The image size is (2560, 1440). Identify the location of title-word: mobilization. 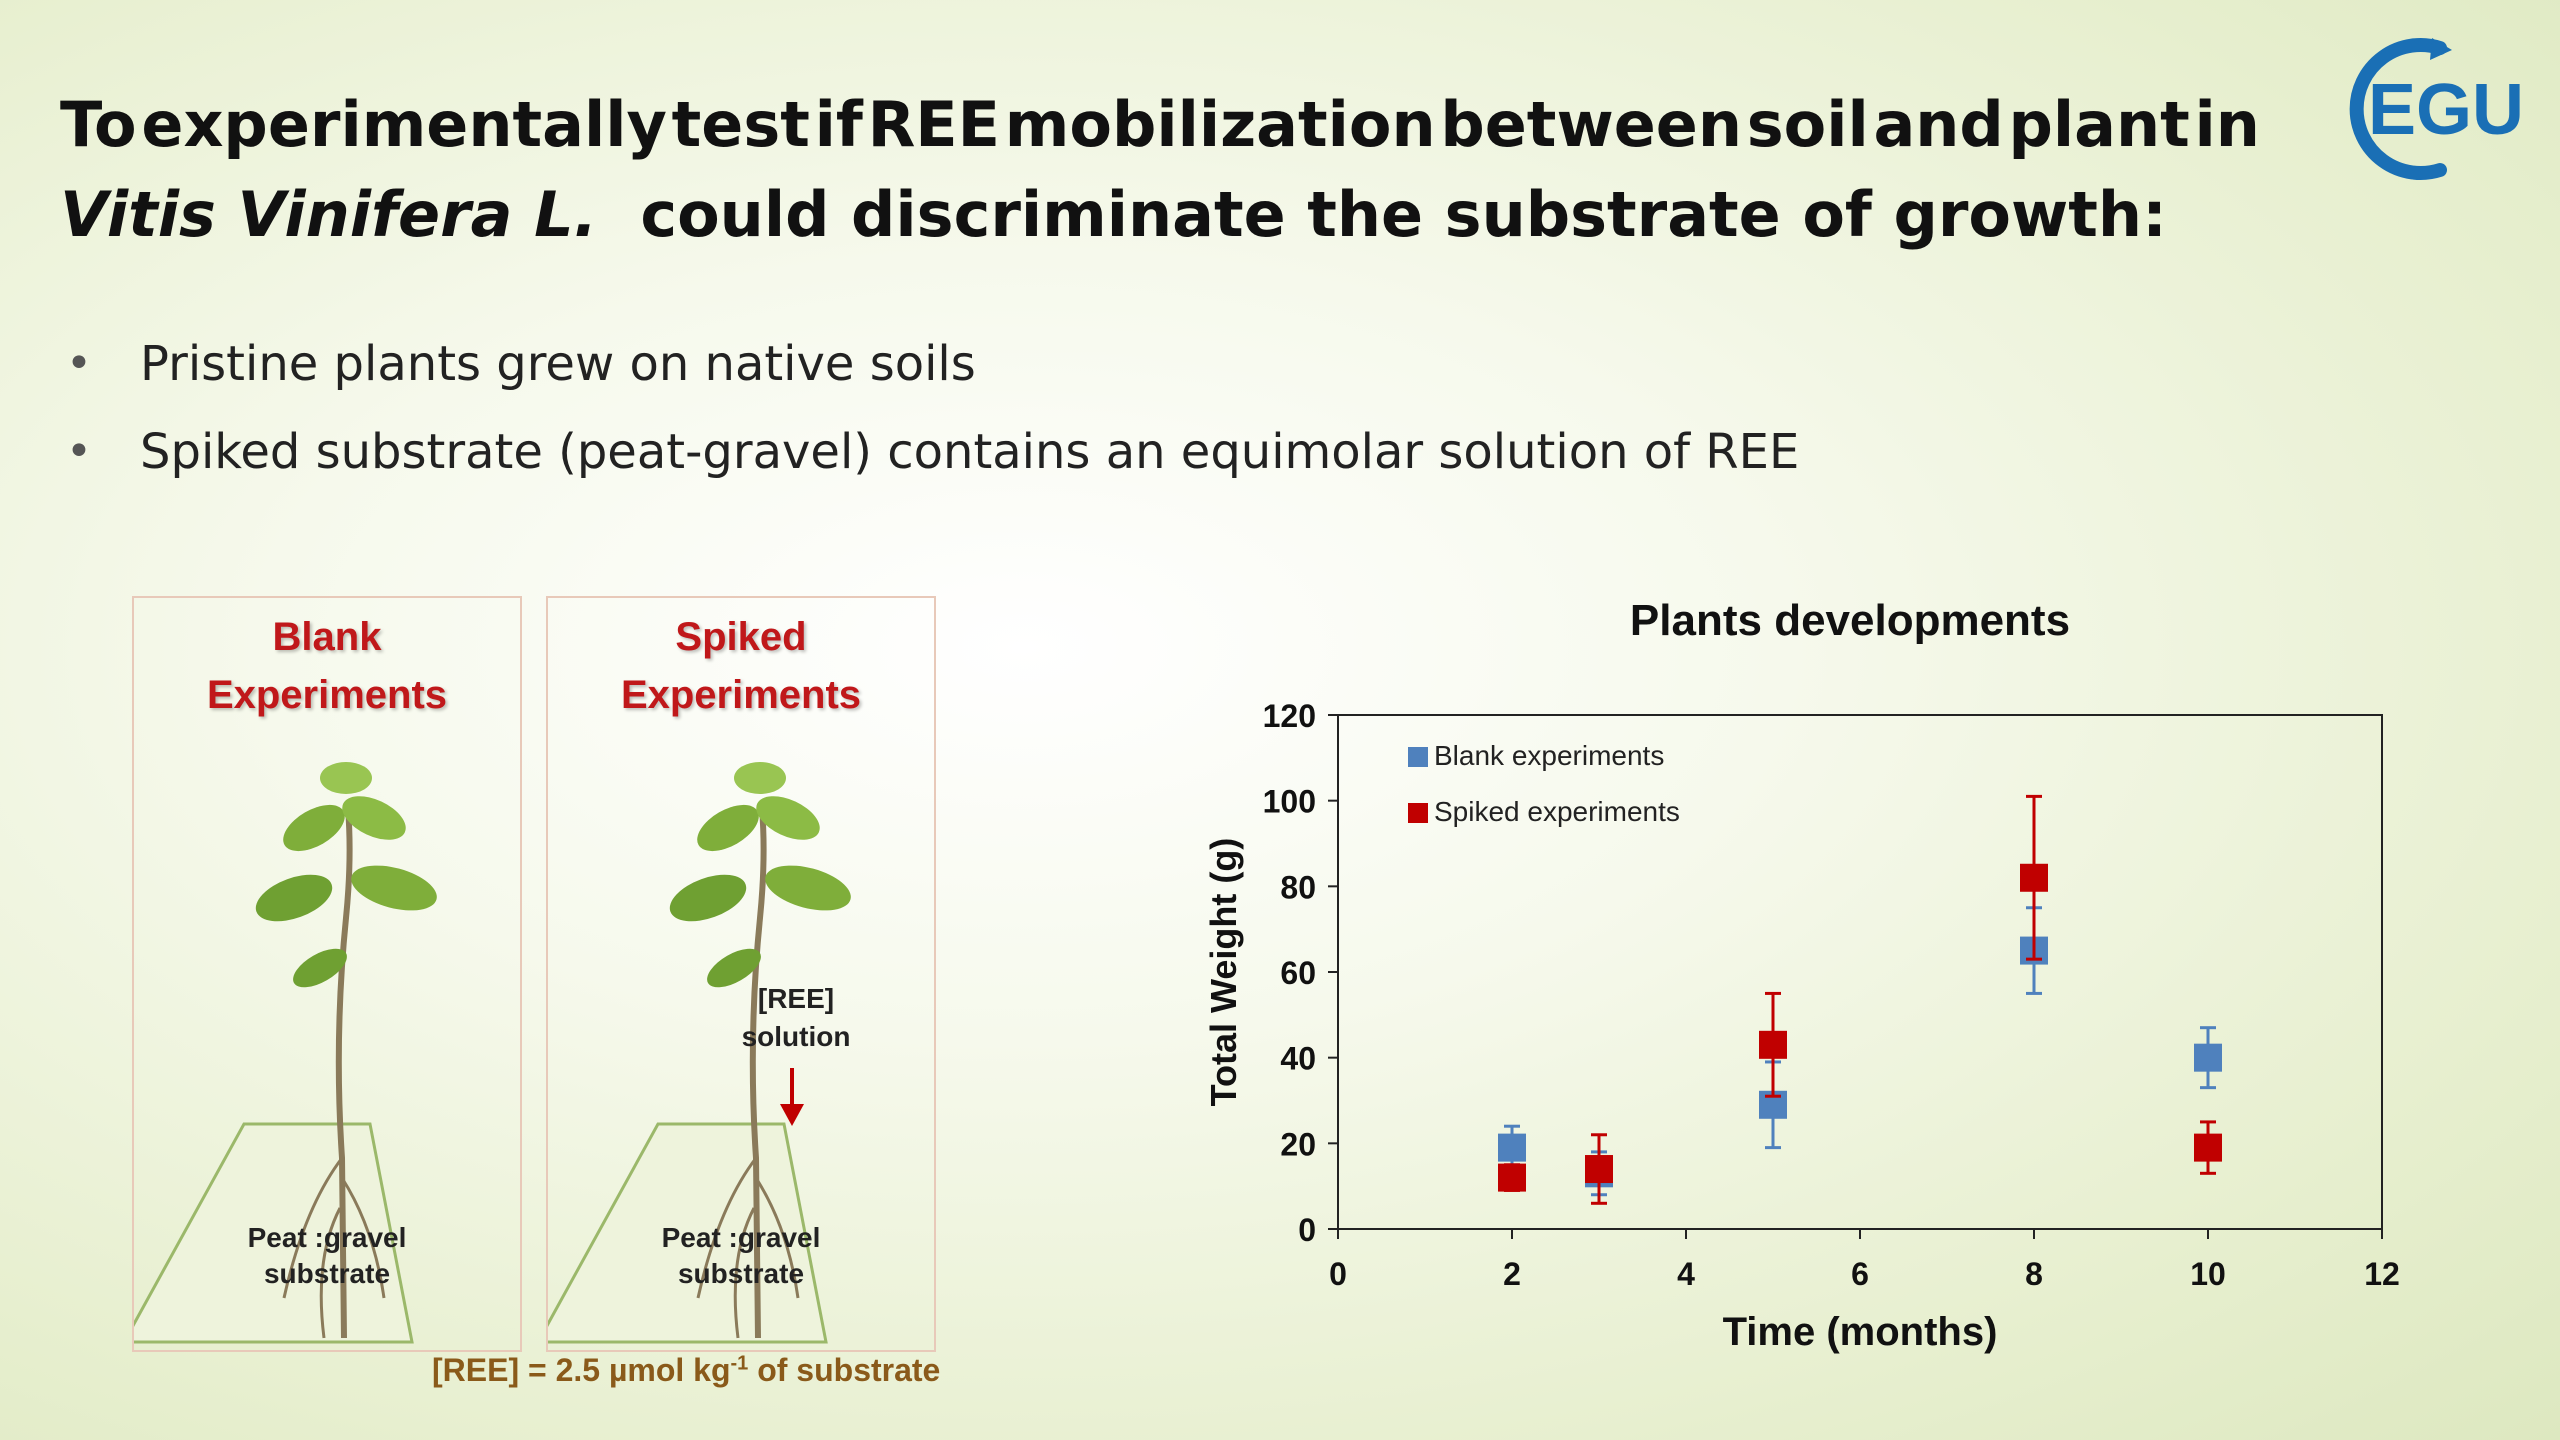
(1220, 124).